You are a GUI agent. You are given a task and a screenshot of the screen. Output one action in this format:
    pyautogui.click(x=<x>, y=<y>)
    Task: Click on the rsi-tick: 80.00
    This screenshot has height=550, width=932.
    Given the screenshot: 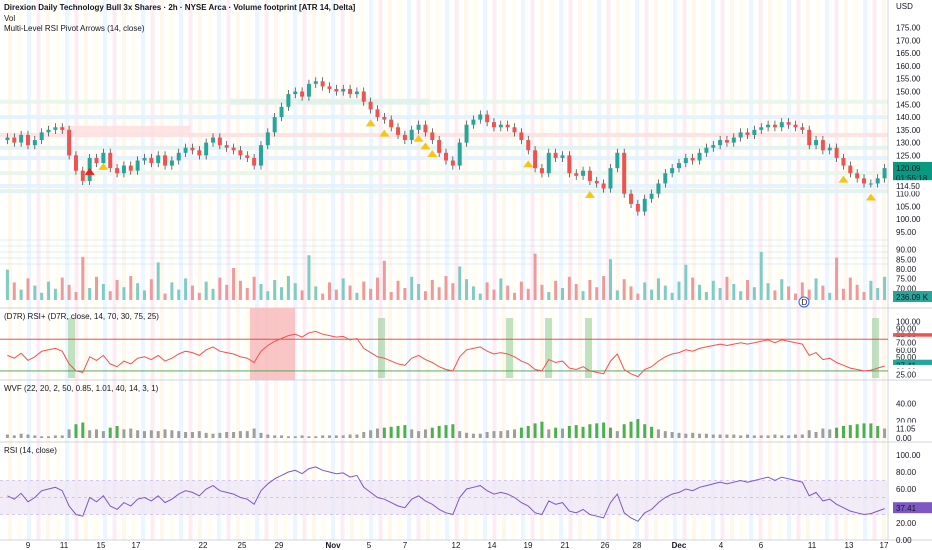 What is the action you would take?
    pyautogui.click(x=906, y=472)
    